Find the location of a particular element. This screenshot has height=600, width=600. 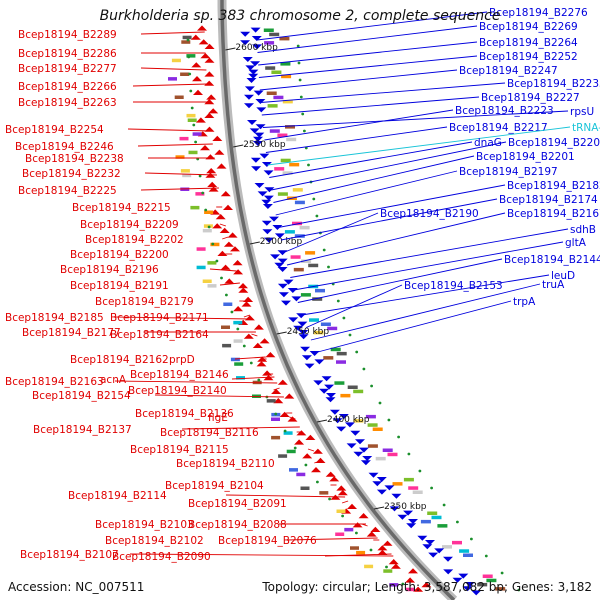

forward-gene-label: Bcep18194_B2146 is located at coordinates (179, 375).